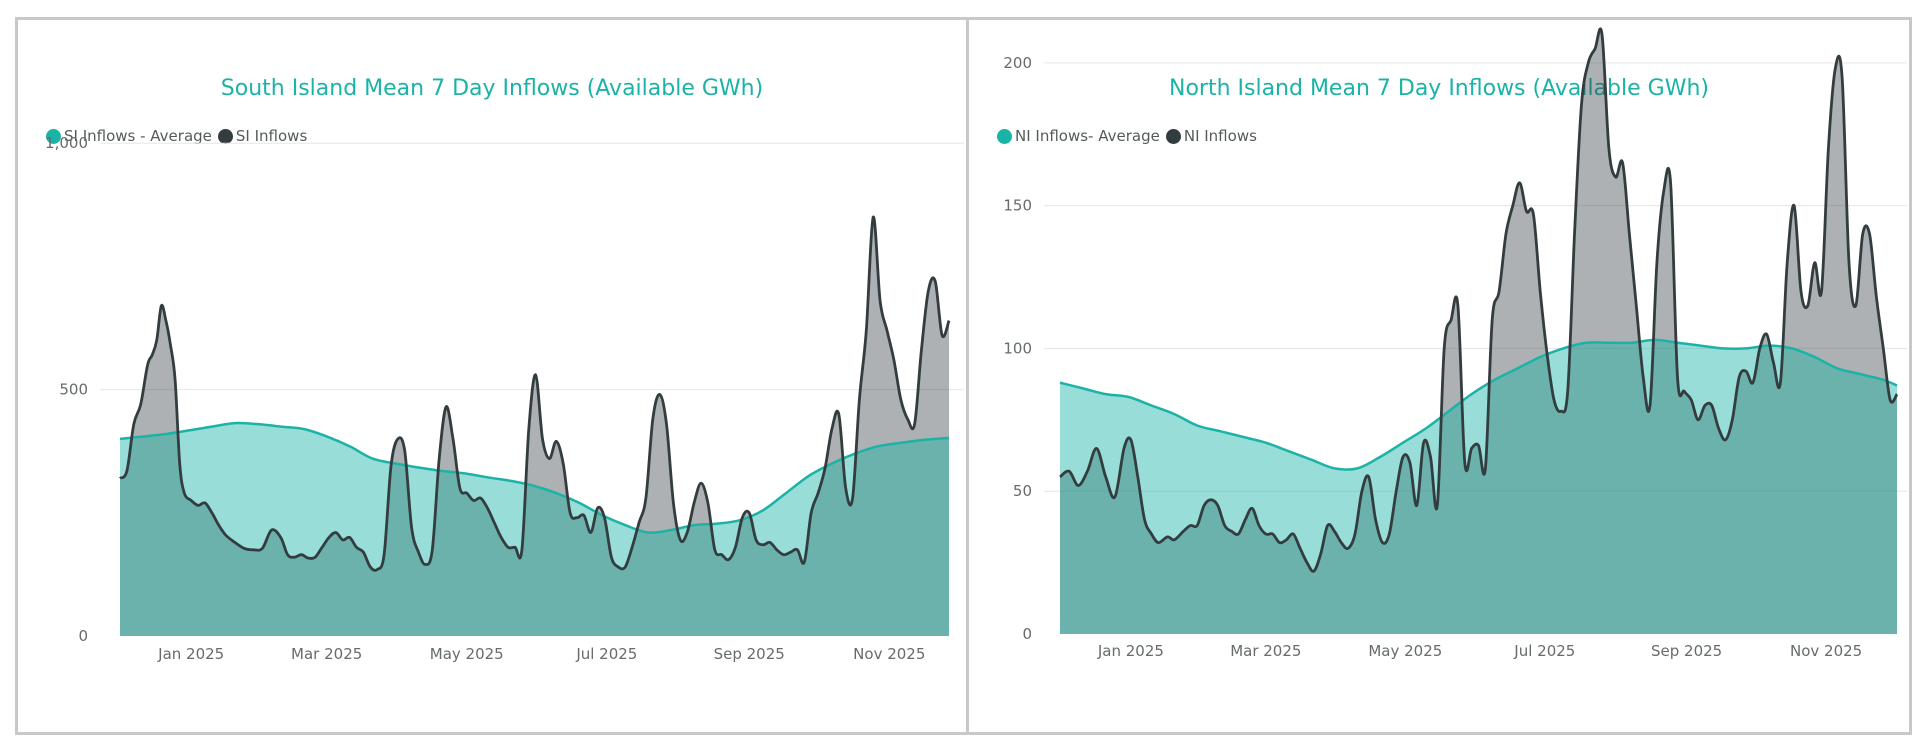 The image size is (1920, 750). I want to click on y-tick-label: 100, so click(1017, 348).